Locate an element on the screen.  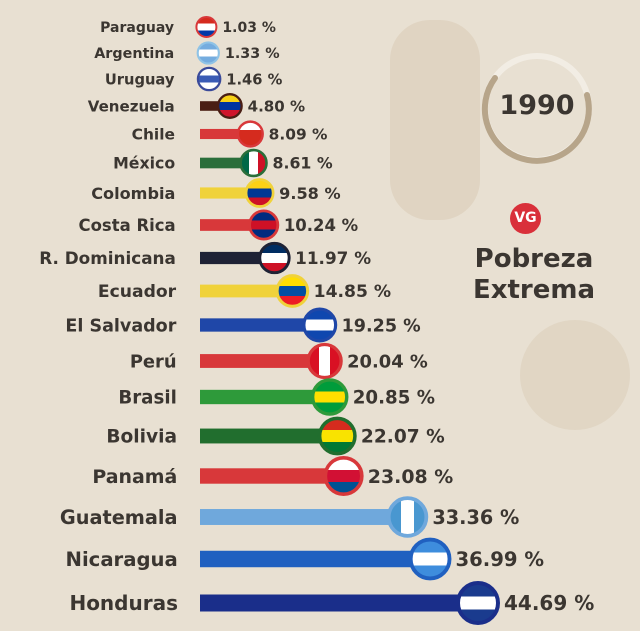
flag-icon-r-dominicana is located at coordinates (274, 258).